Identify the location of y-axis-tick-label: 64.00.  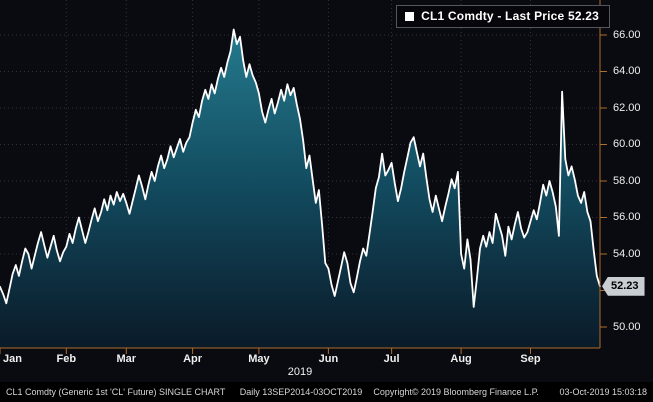
(627, 71).